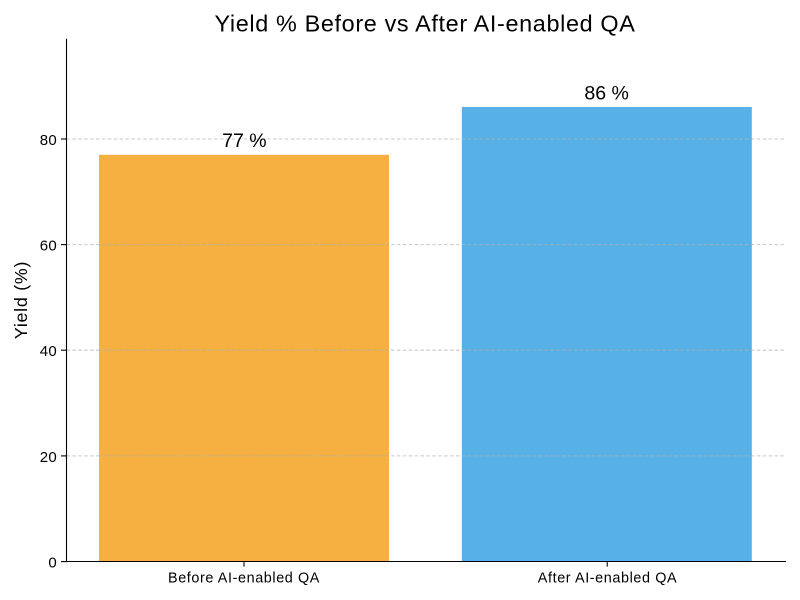 This screenshot has width=800, height=600. I want to click on svg-text: 60, so click(48, 246).